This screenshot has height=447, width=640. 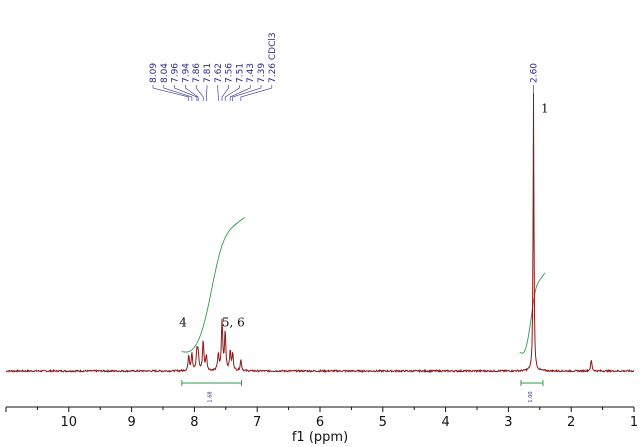 I want to click on peak-label-11: 7.26 CDCl3, so click(x=273, y=57).